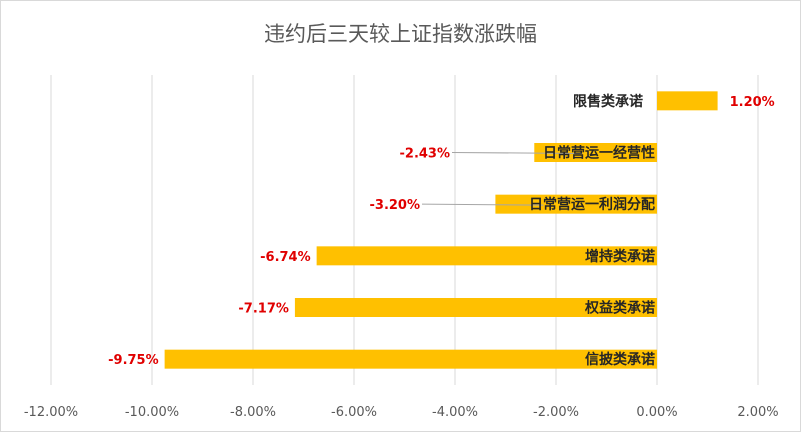 The image size is (801, 432). What do you see at coordinates (425, 154) in the screenshot?
I see `data-label: -2.43%` at bounding box center [425, 154].